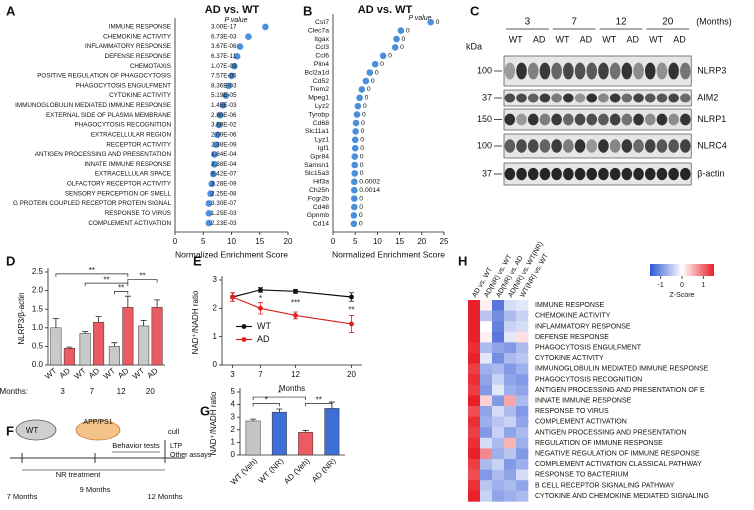  Describe the element at coordinates (224, 76) in the screenshot. I see `p-value-label: 7.57E-05` at that location.